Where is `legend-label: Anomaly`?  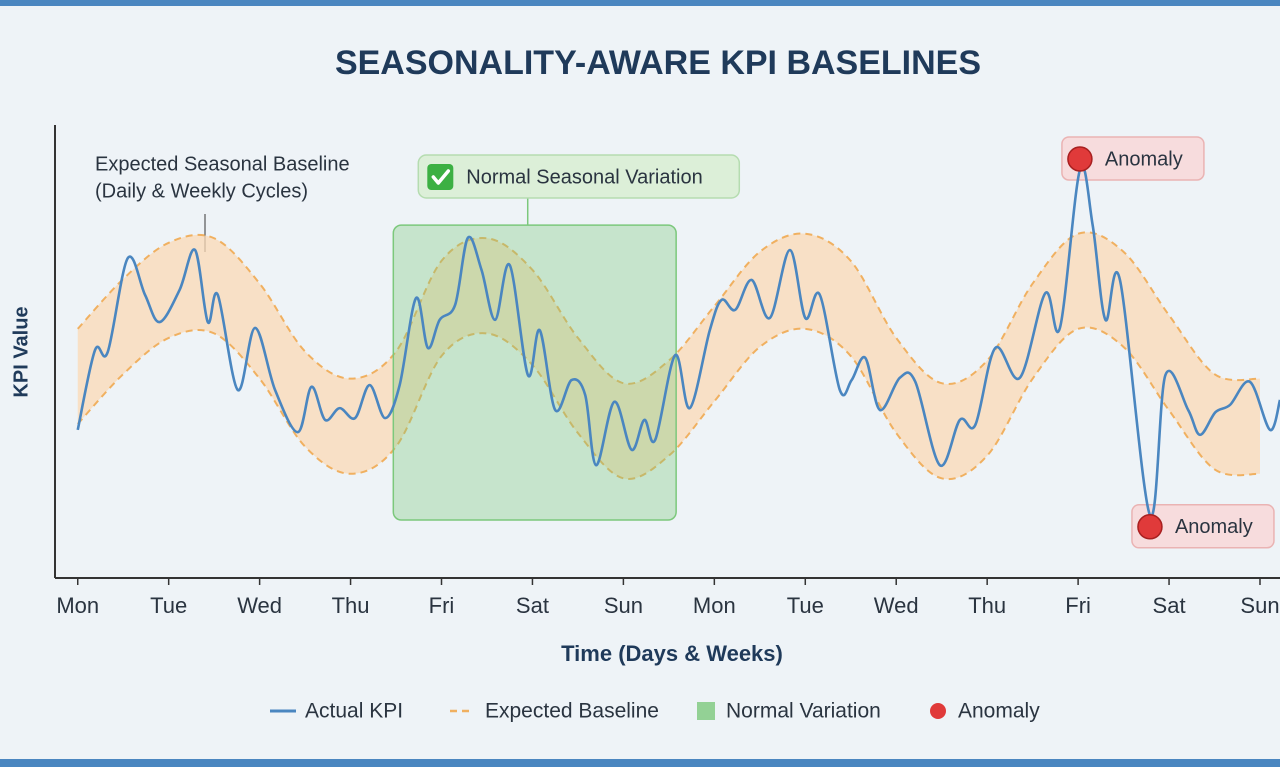
legend-label: Anomaly is located at coordinates (999, 711).